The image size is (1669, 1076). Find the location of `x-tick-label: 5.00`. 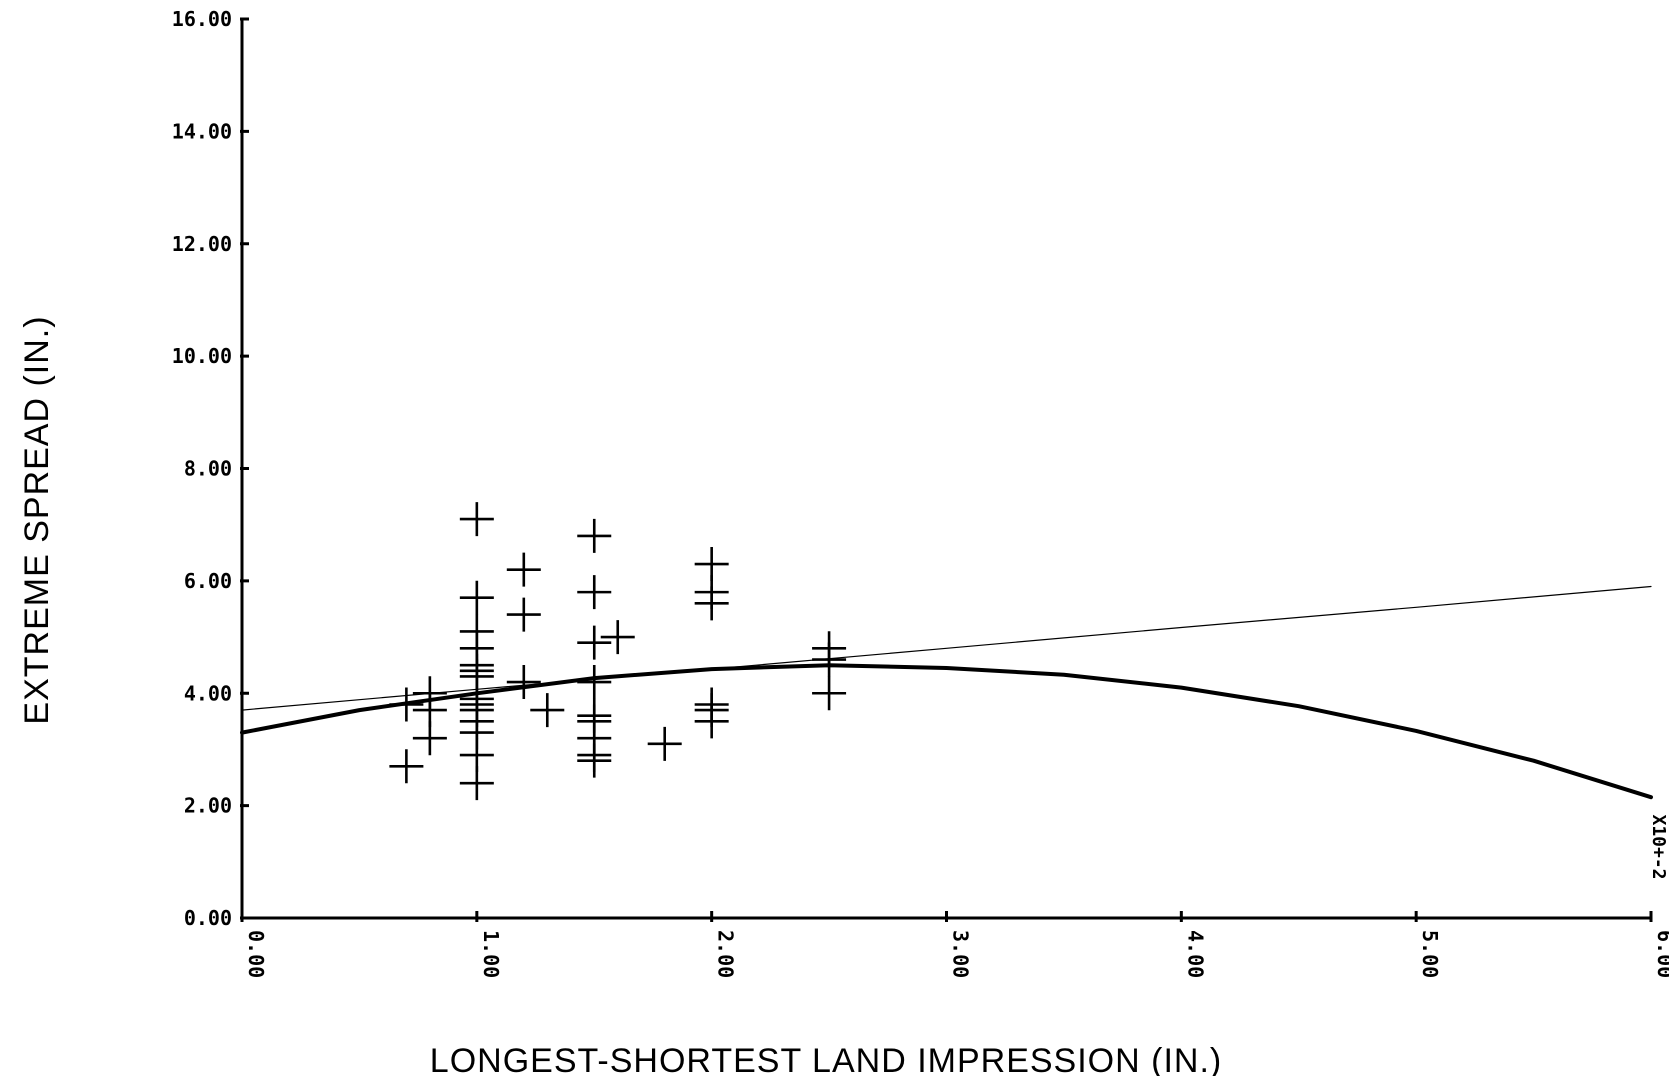

x-tick-label: 5.00 is located at coordinates (1430, 954).